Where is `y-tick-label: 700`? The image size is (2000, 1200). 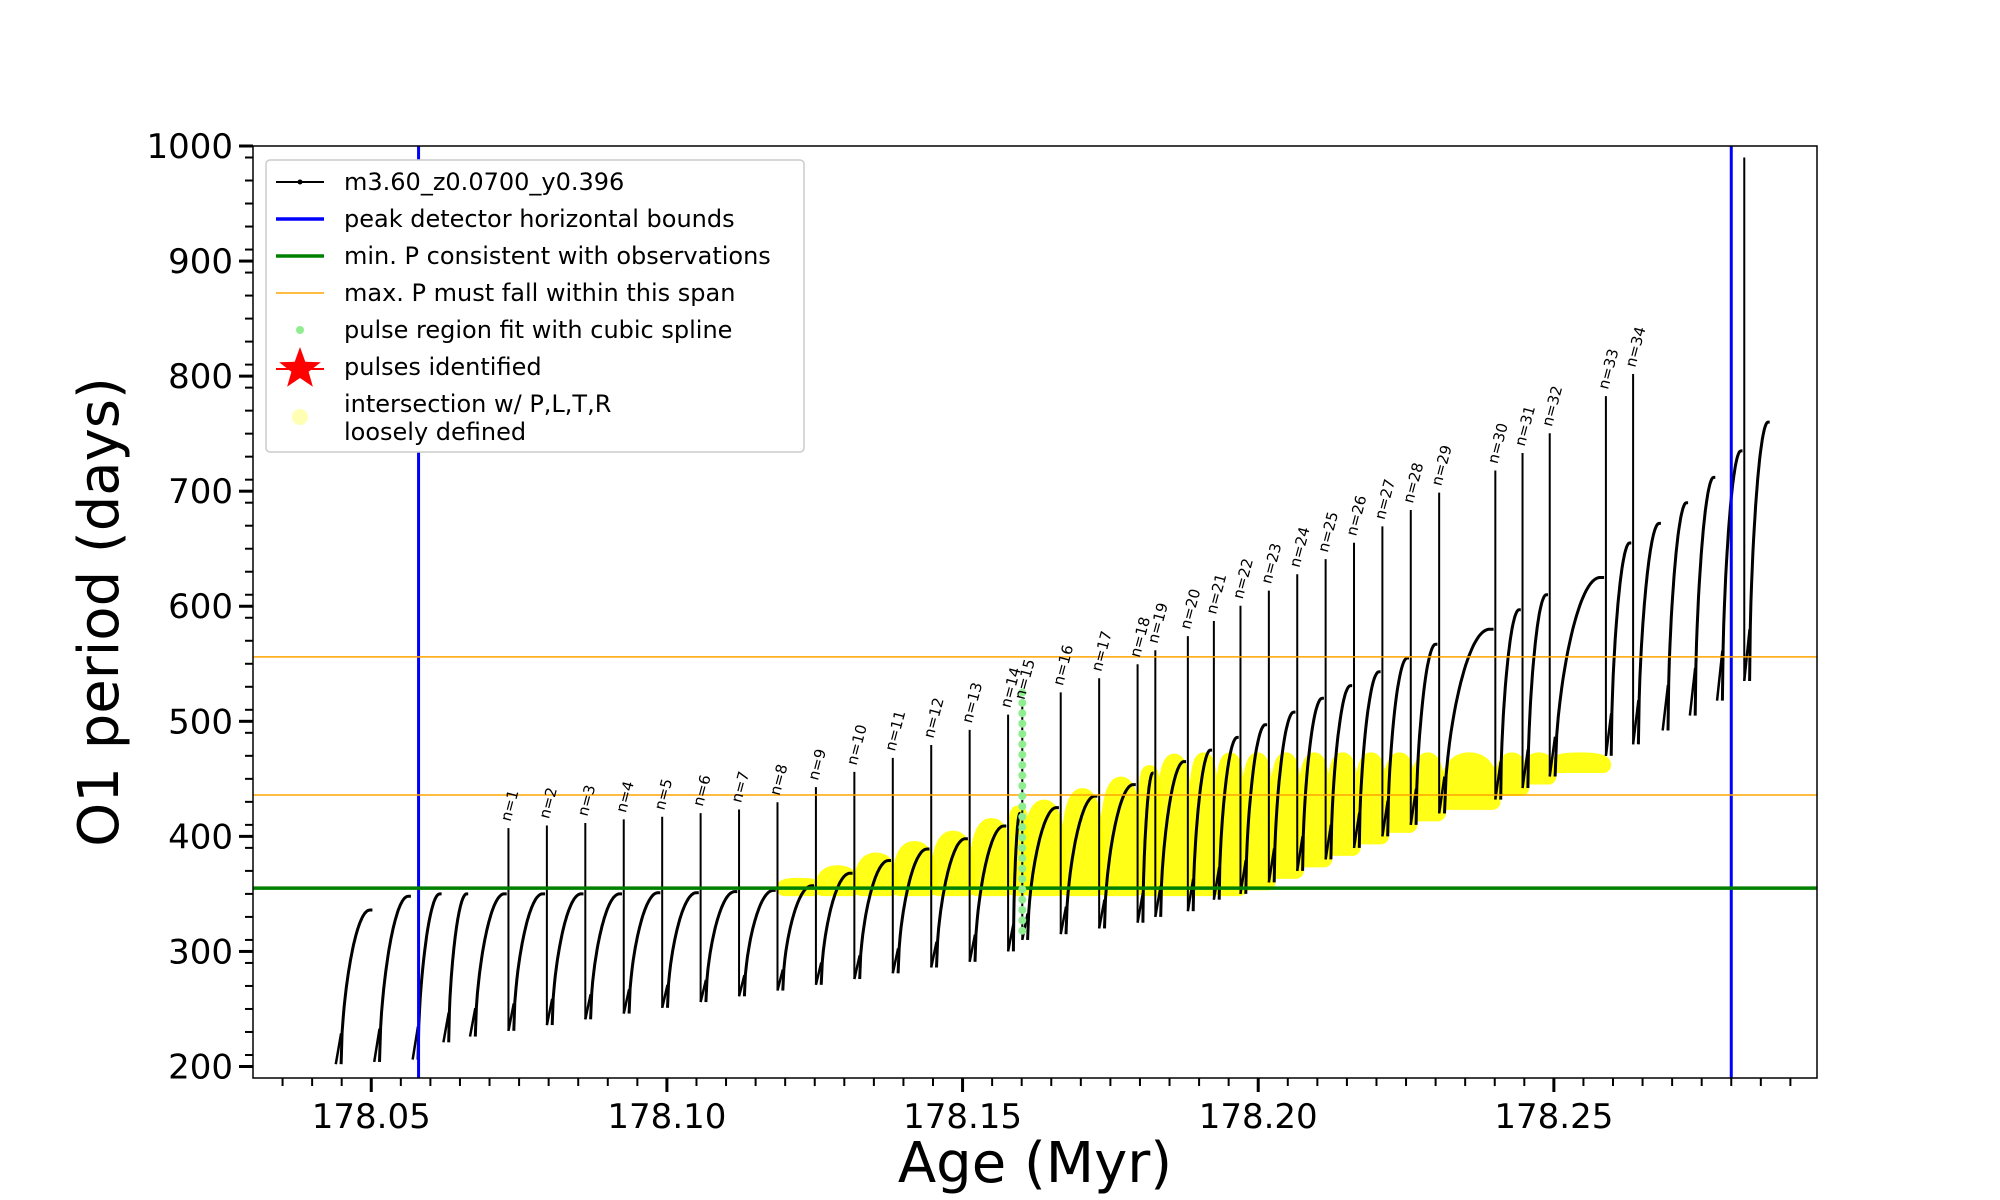
y-tick-label: 700 is located at coordinates (200, 492).